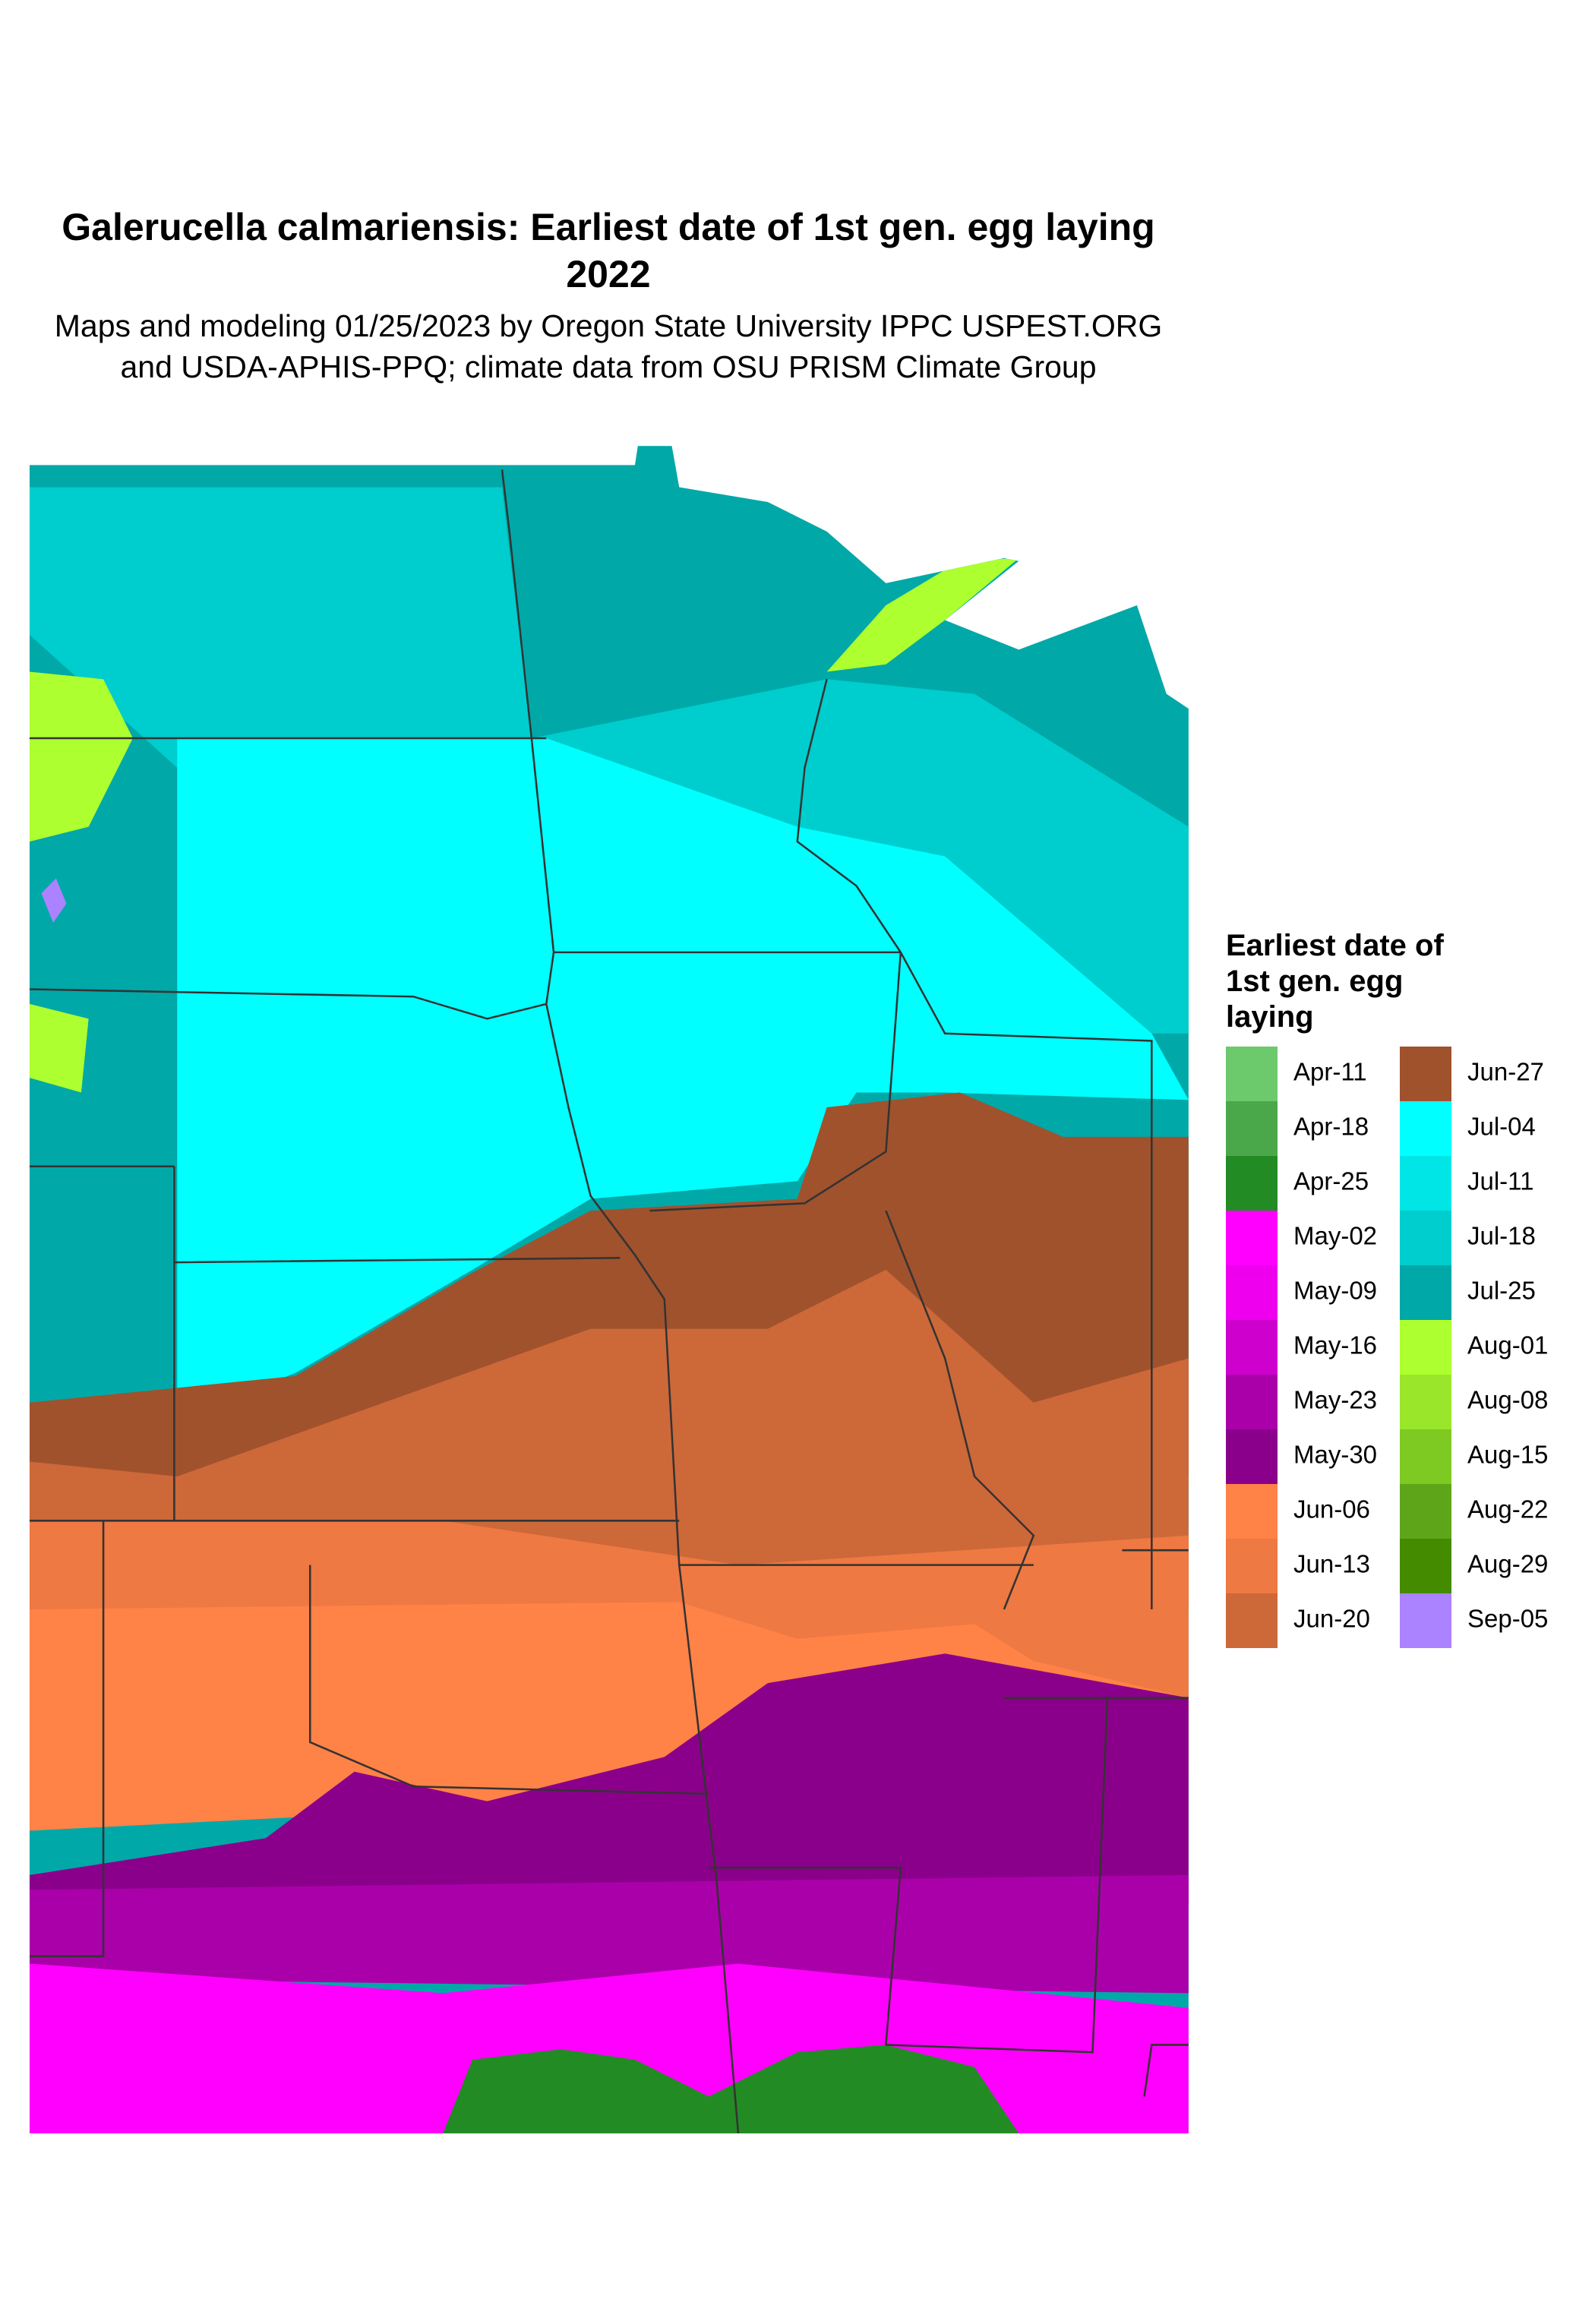 The image size is (1595, 2324). Describe the element at coordinates (1501, 1127) in the screenshot. I see `legend-label: Jul-04` at that location.